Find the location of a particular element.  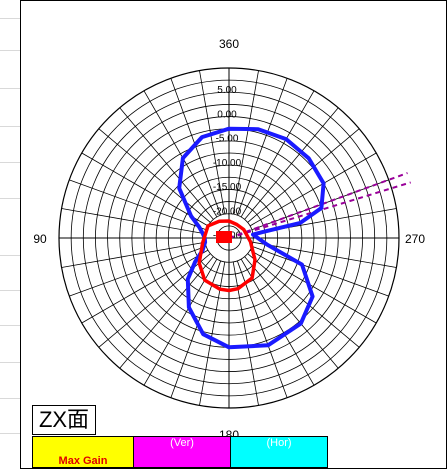

legend-ver: (Ver) is located at coordinates (182, 452).